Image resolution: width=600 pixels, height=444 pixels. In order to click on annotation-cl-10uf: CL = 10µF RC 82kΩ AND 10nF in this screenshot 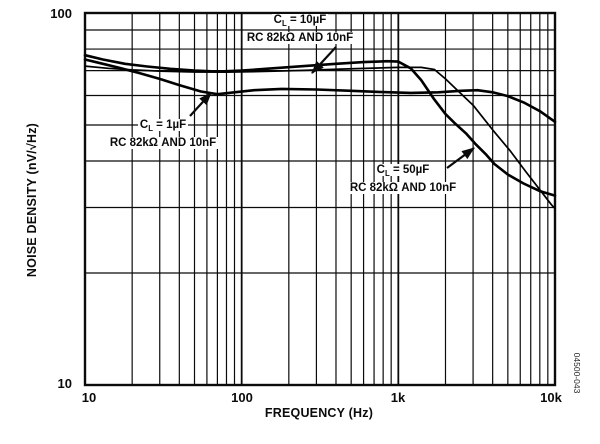, I will do `click(300, 29)`.